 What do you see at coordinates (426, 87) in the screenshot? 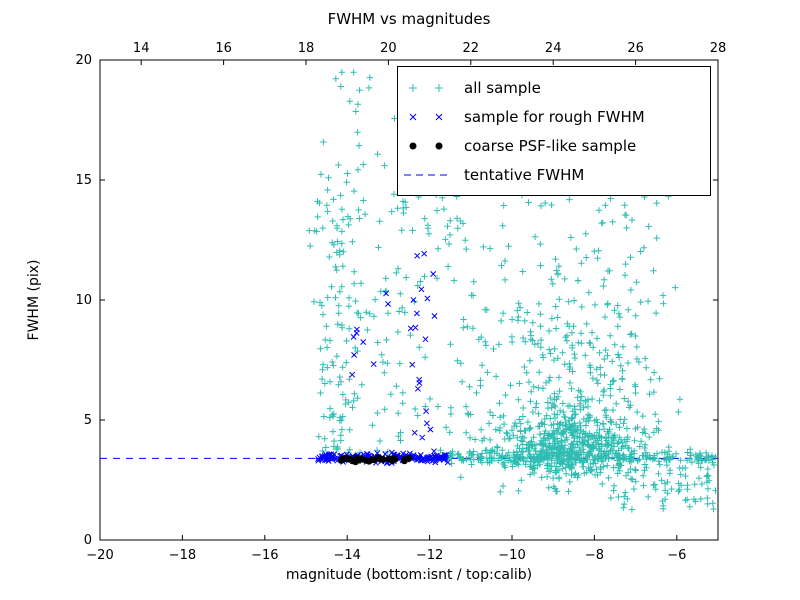
I see `legend-marker-plus` at bounding box center [426, 87].